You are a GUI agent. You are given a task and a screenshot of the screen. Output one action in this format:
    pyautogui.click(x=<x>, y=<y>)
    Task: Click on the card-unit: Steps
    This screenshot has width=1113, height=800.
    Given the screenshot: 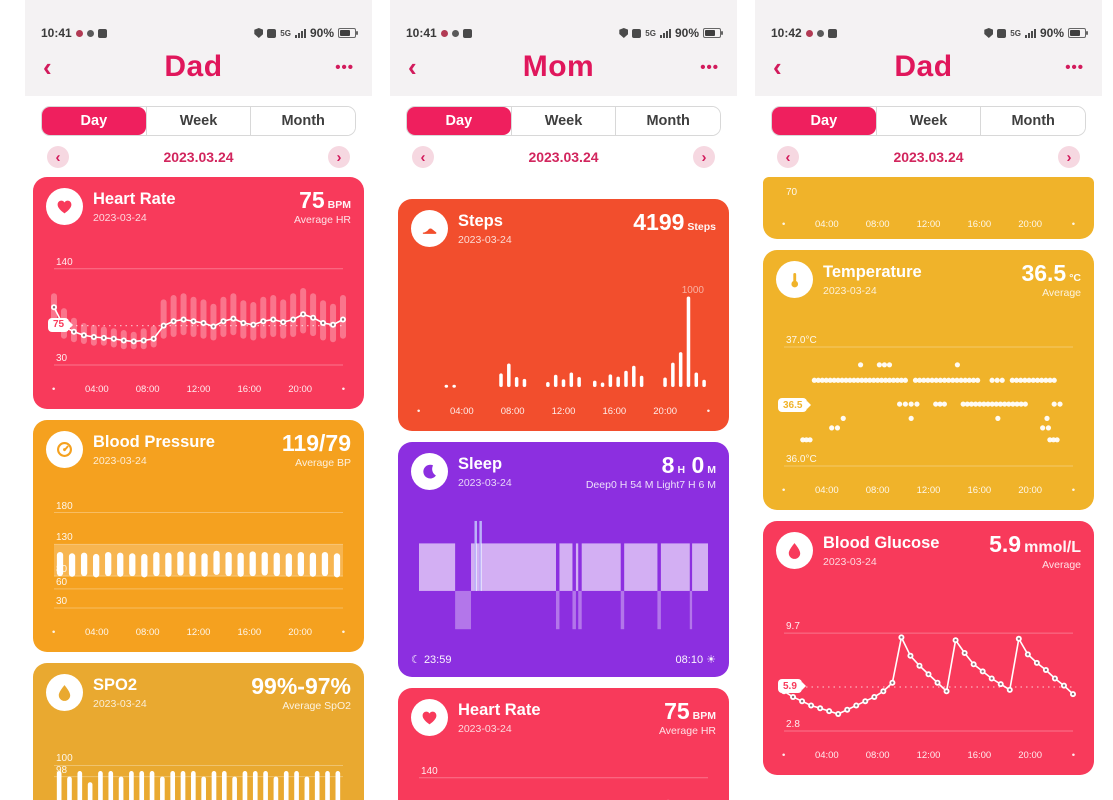 What is the action you would take?
    pyautogui.click(x=701, y=227)
    